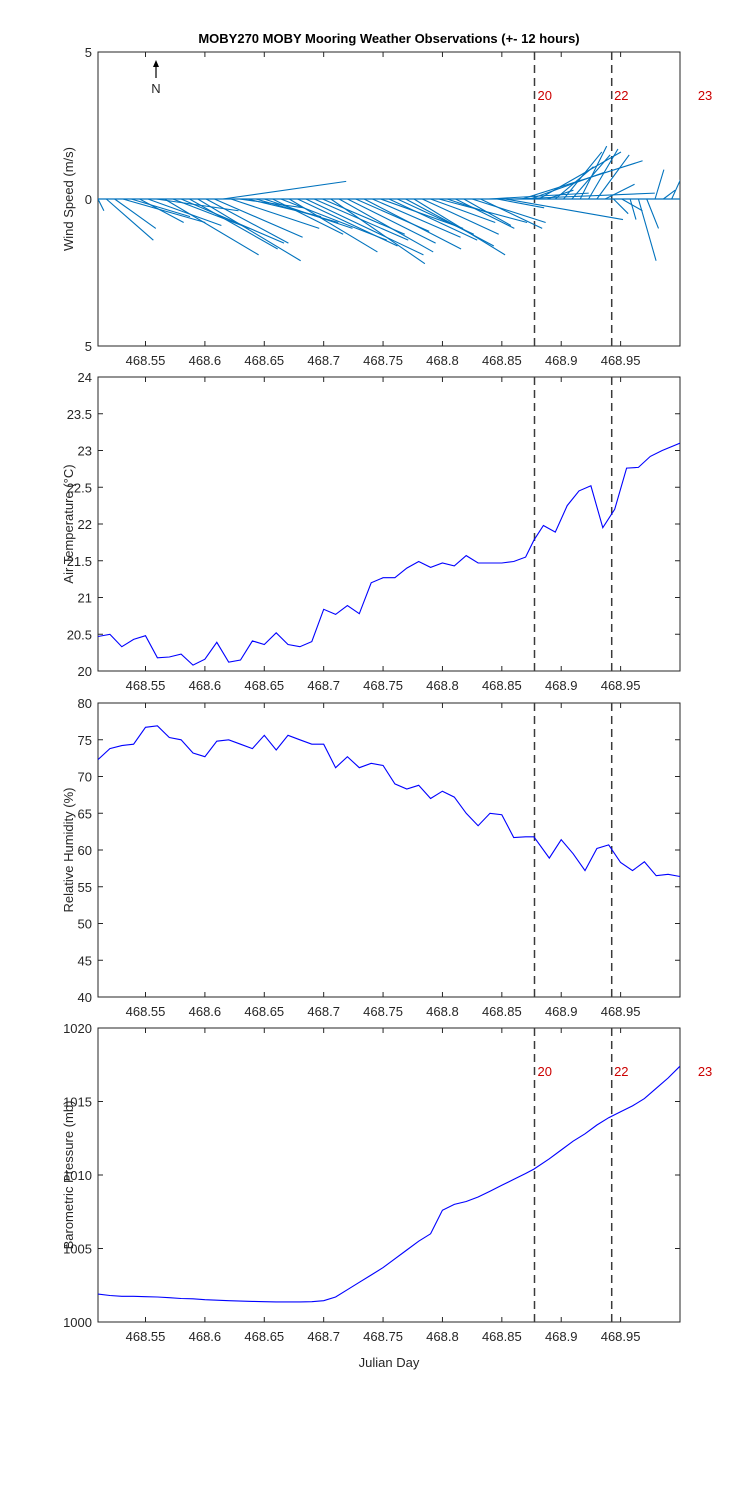 This screenshot has height=1500, width=750. Describe the element at coordinates (68, 523) in the screenshot. I see `temperature-y-axis-label: Air Temperature (°C)` at that location.